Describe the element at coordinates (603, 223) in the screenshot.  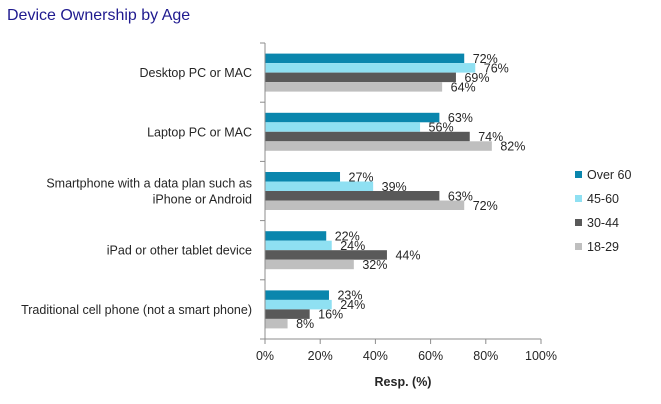
I see `legend-label: 30-44` at that location.